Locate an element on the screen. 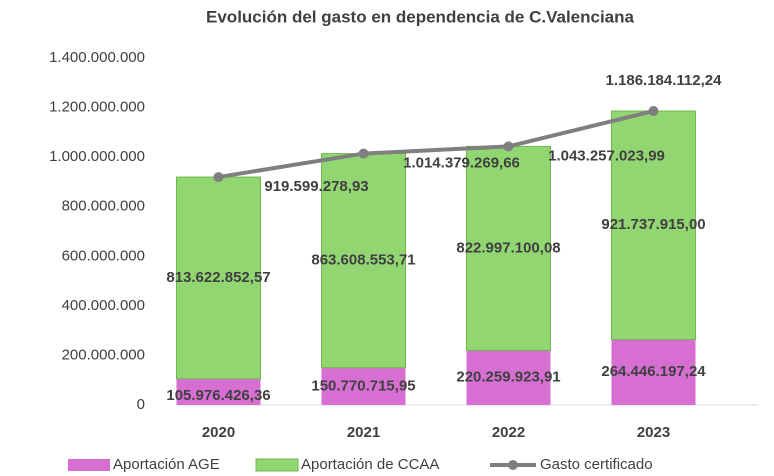 This screenshot has width=774, height=476. y-tick-label: 200.000.000 is located at coordinates (103, 354).